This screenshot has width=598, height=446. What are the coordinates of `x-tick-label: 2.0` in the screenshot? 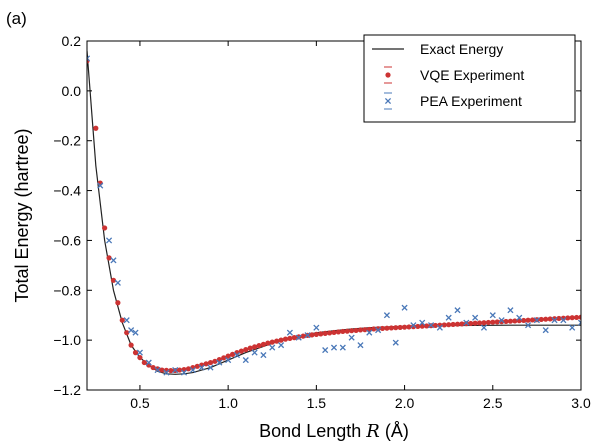 It's located at (405, 403).